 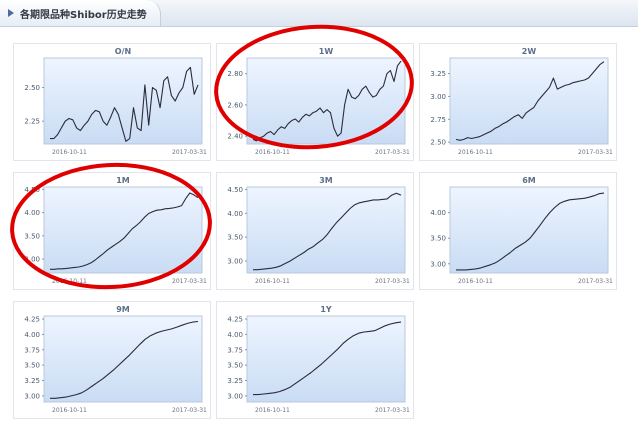 I want to click on chart-svg-6m: 6M 4.00 3.50 3.00 2016-10-11 2017-03-31, so click(x=521, y=230).